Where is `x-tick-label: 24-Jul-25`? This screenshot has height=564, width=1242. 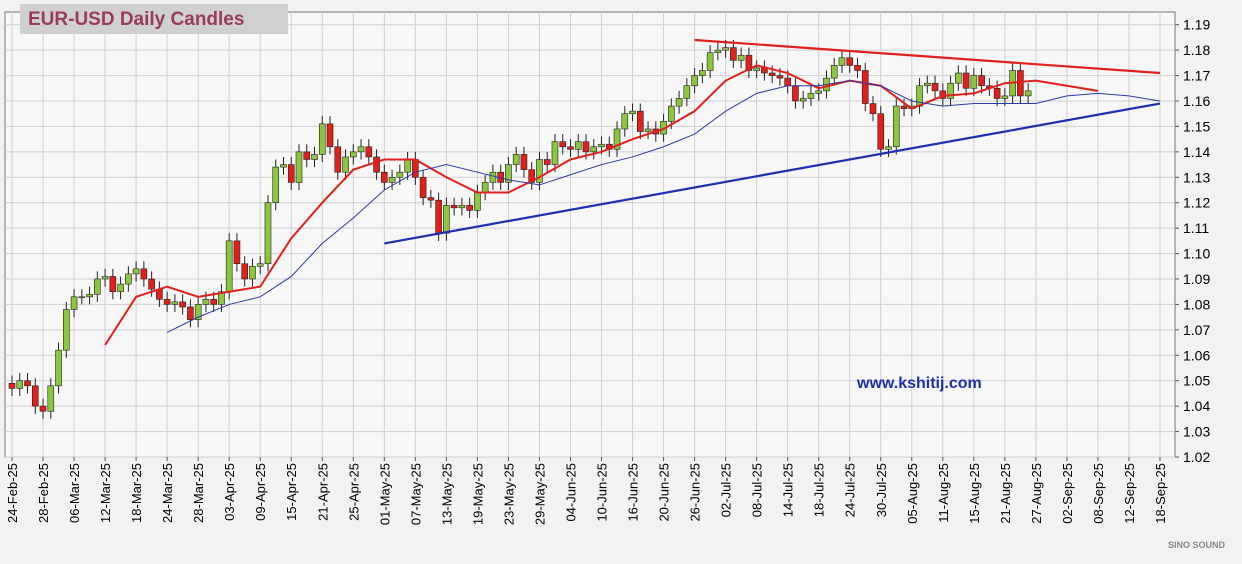 x-tick-label: 24-Jul-25 is located at coordinates (850, 490).